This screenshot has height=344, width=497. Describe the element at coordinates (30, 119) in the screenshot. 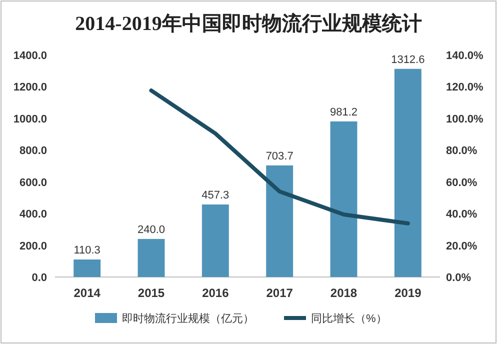

I see `y-tick-label: 1000.0` at that location.